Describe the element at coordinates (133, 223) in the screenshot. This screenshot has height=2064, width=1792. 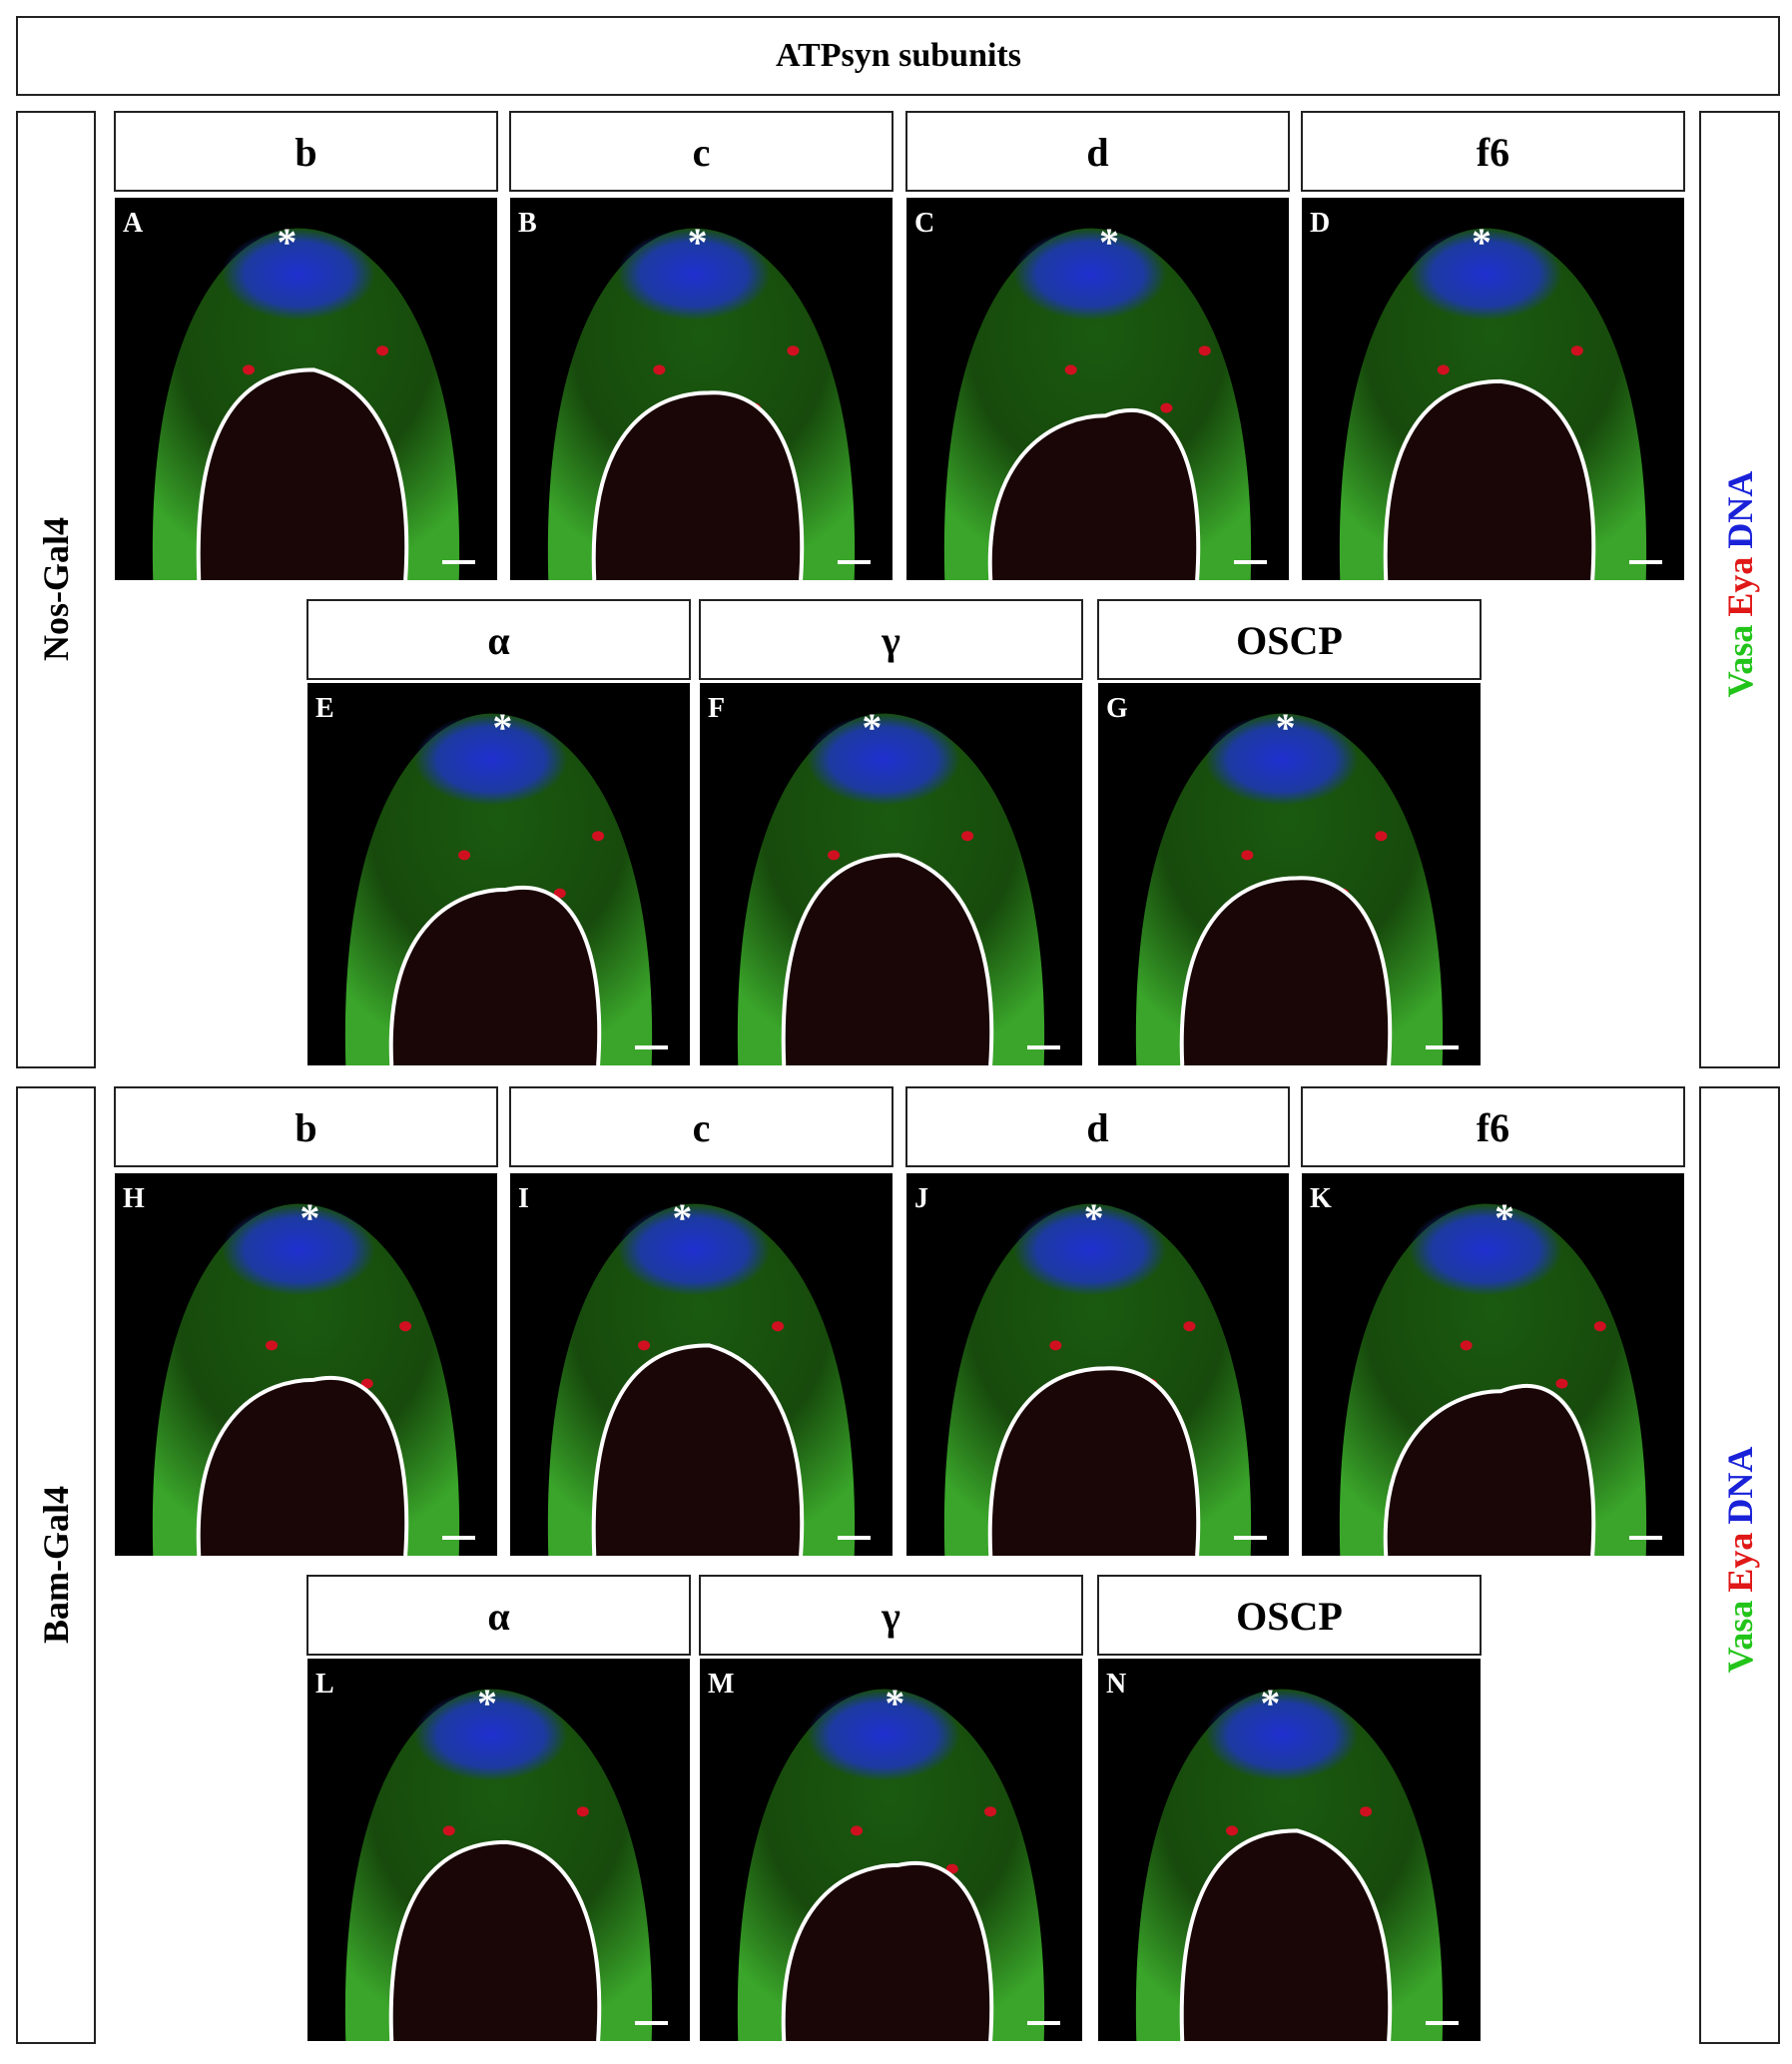
I see `panel-letter: A` at that location.